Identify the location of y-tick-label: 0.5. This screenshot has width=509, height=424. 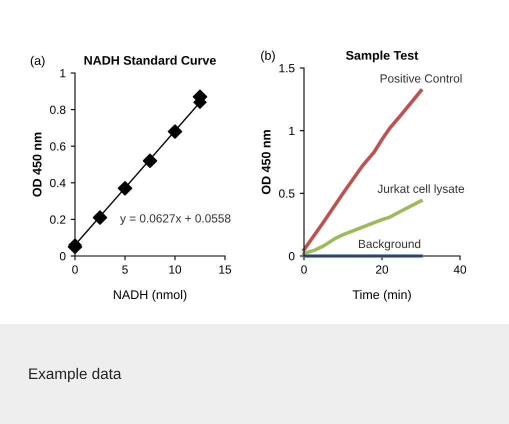
(286, 193).